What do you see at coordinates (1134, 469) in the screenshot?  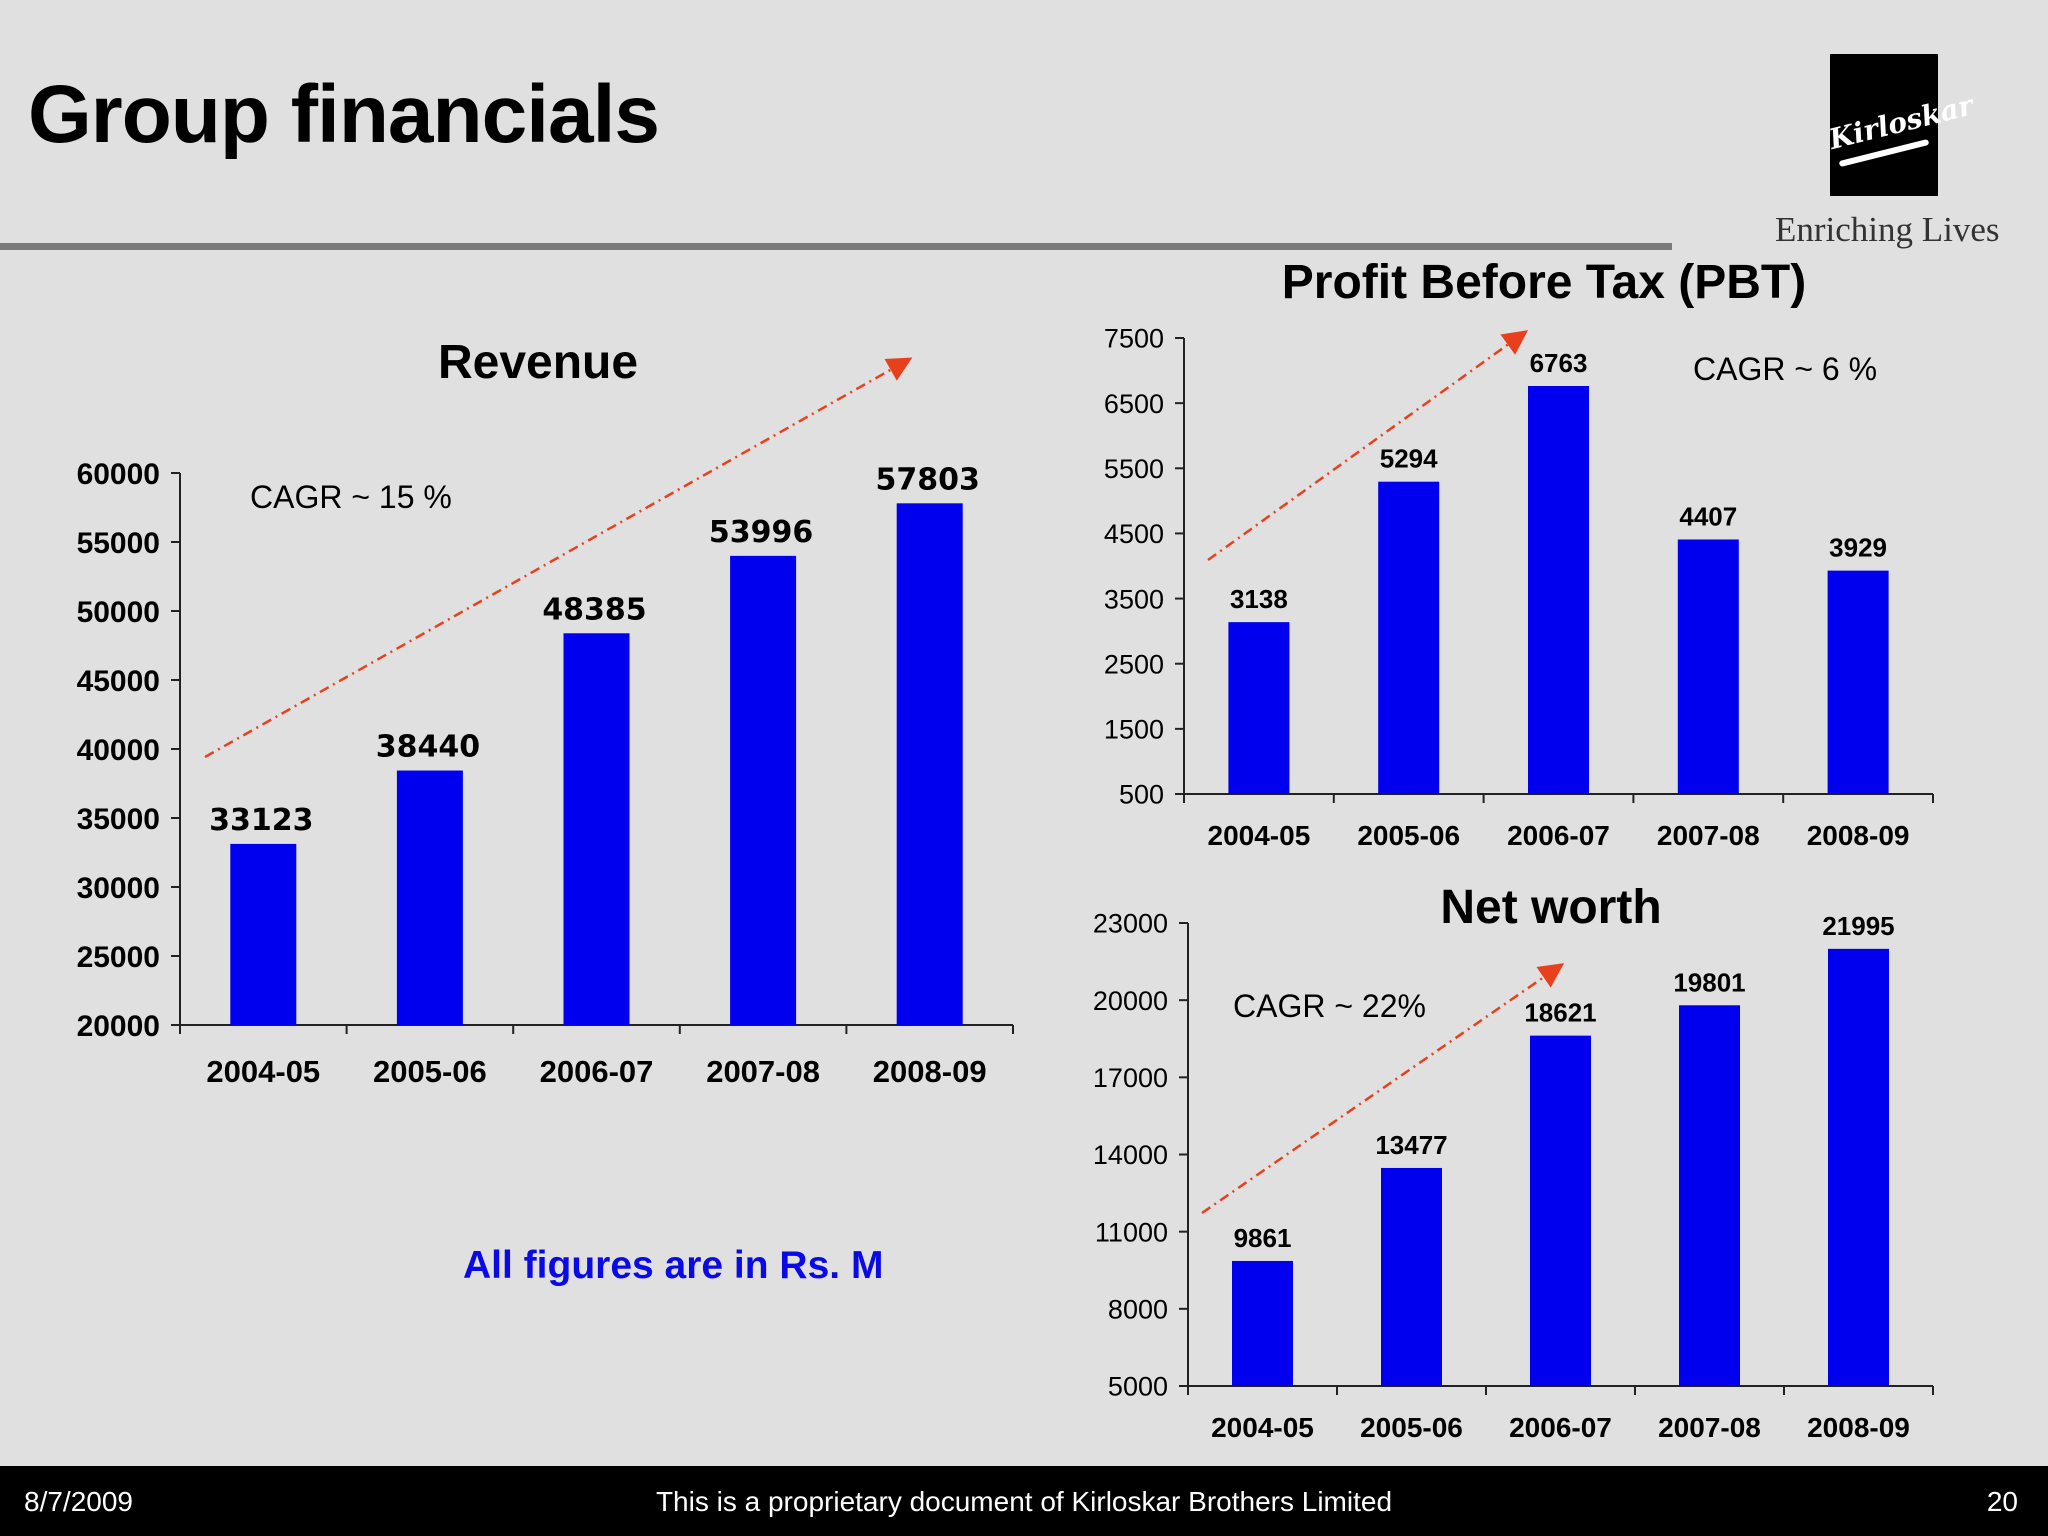 I see `pbt-y-tick-label: 5500` at bounding box center [1134, 469].